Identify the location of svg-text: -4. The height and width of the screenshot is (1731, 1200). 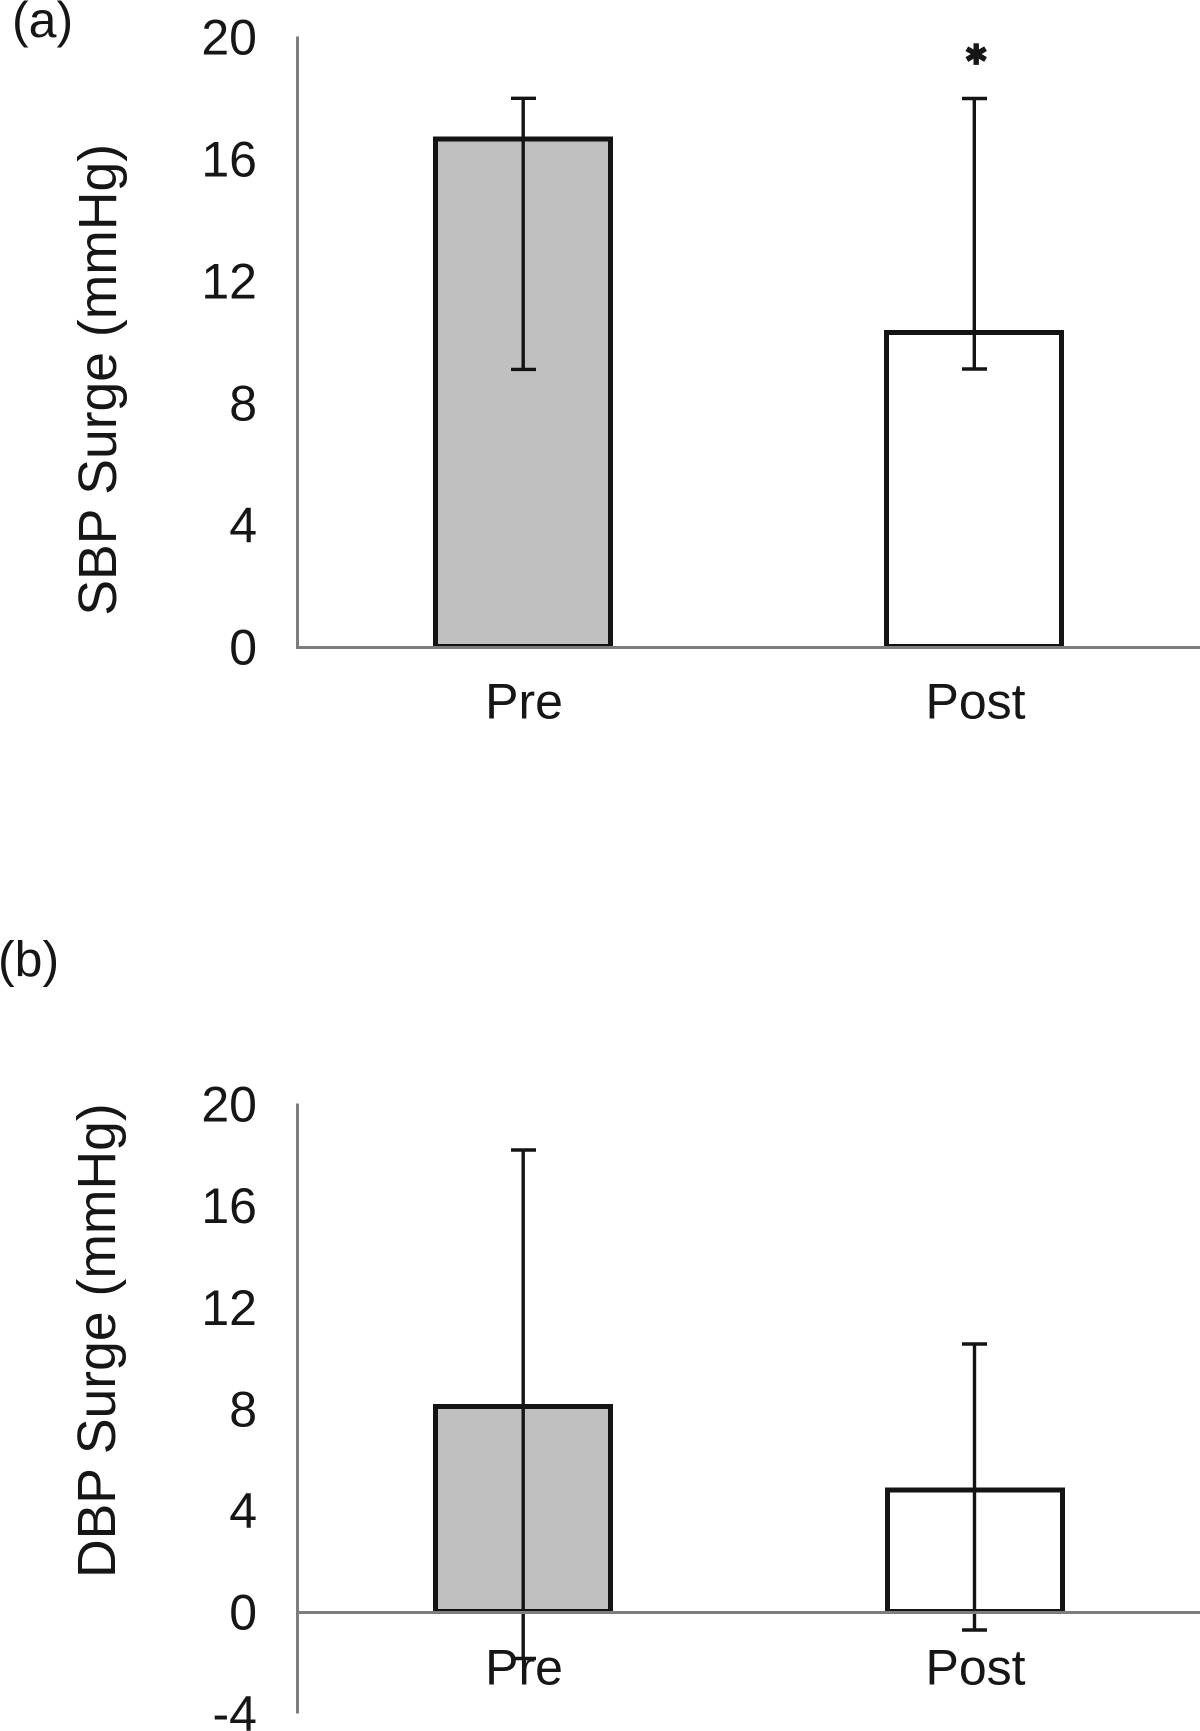
(235, 1708).